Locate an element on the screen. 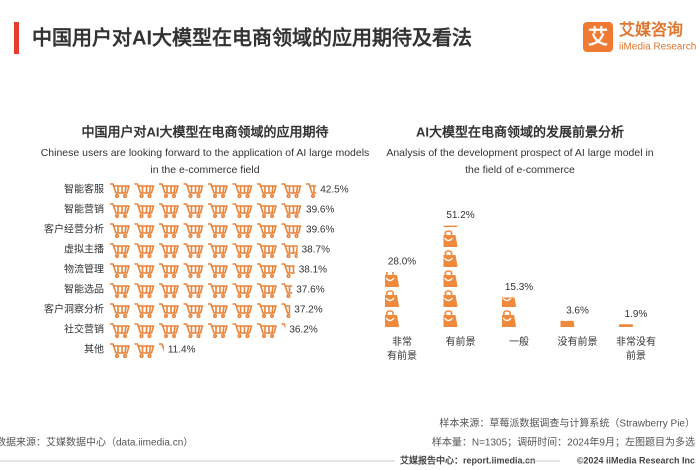  value-label: 3.6% is located at coordinates (577, 310).